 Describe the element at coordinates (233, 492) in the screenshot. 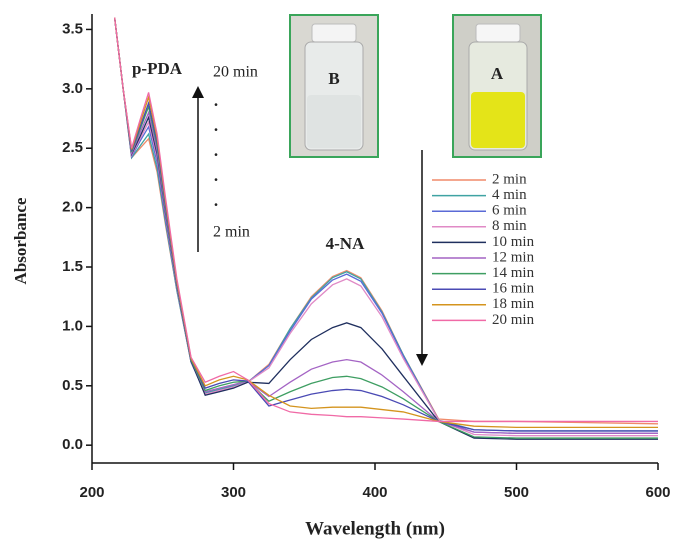

I see `x-tick-label: 300` at that location.